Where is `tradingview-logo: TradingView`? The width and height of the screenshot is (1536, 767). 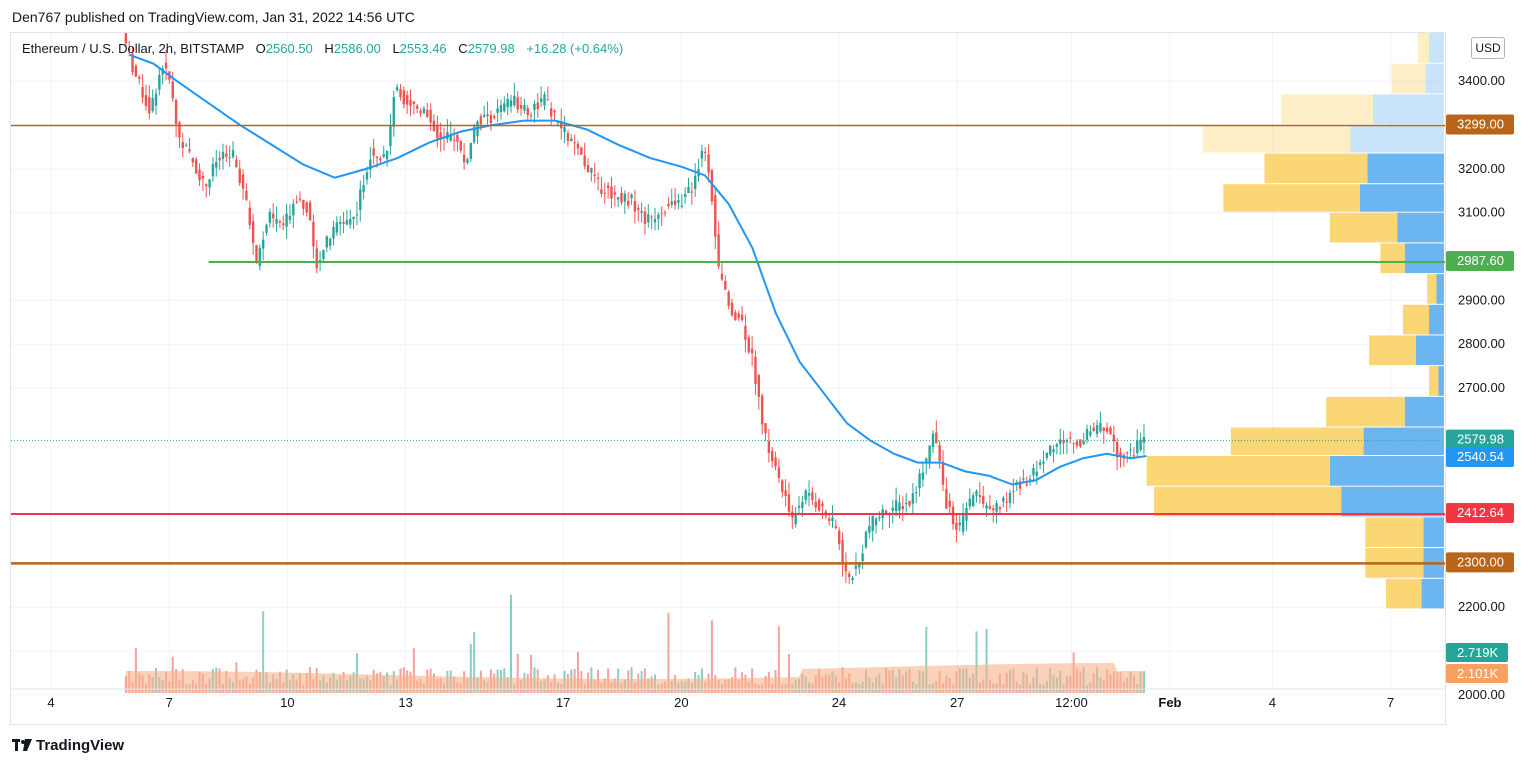 tradingview-logo: TradingView is located at coordinates (68, 745).